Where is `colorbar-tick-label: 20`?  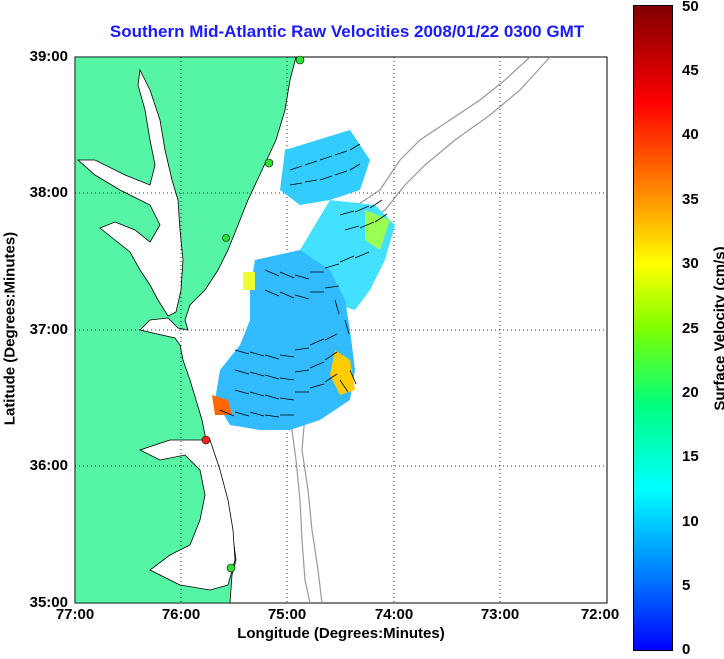
colorbar-tick-label: 20 is located at coordinates (690, 392).